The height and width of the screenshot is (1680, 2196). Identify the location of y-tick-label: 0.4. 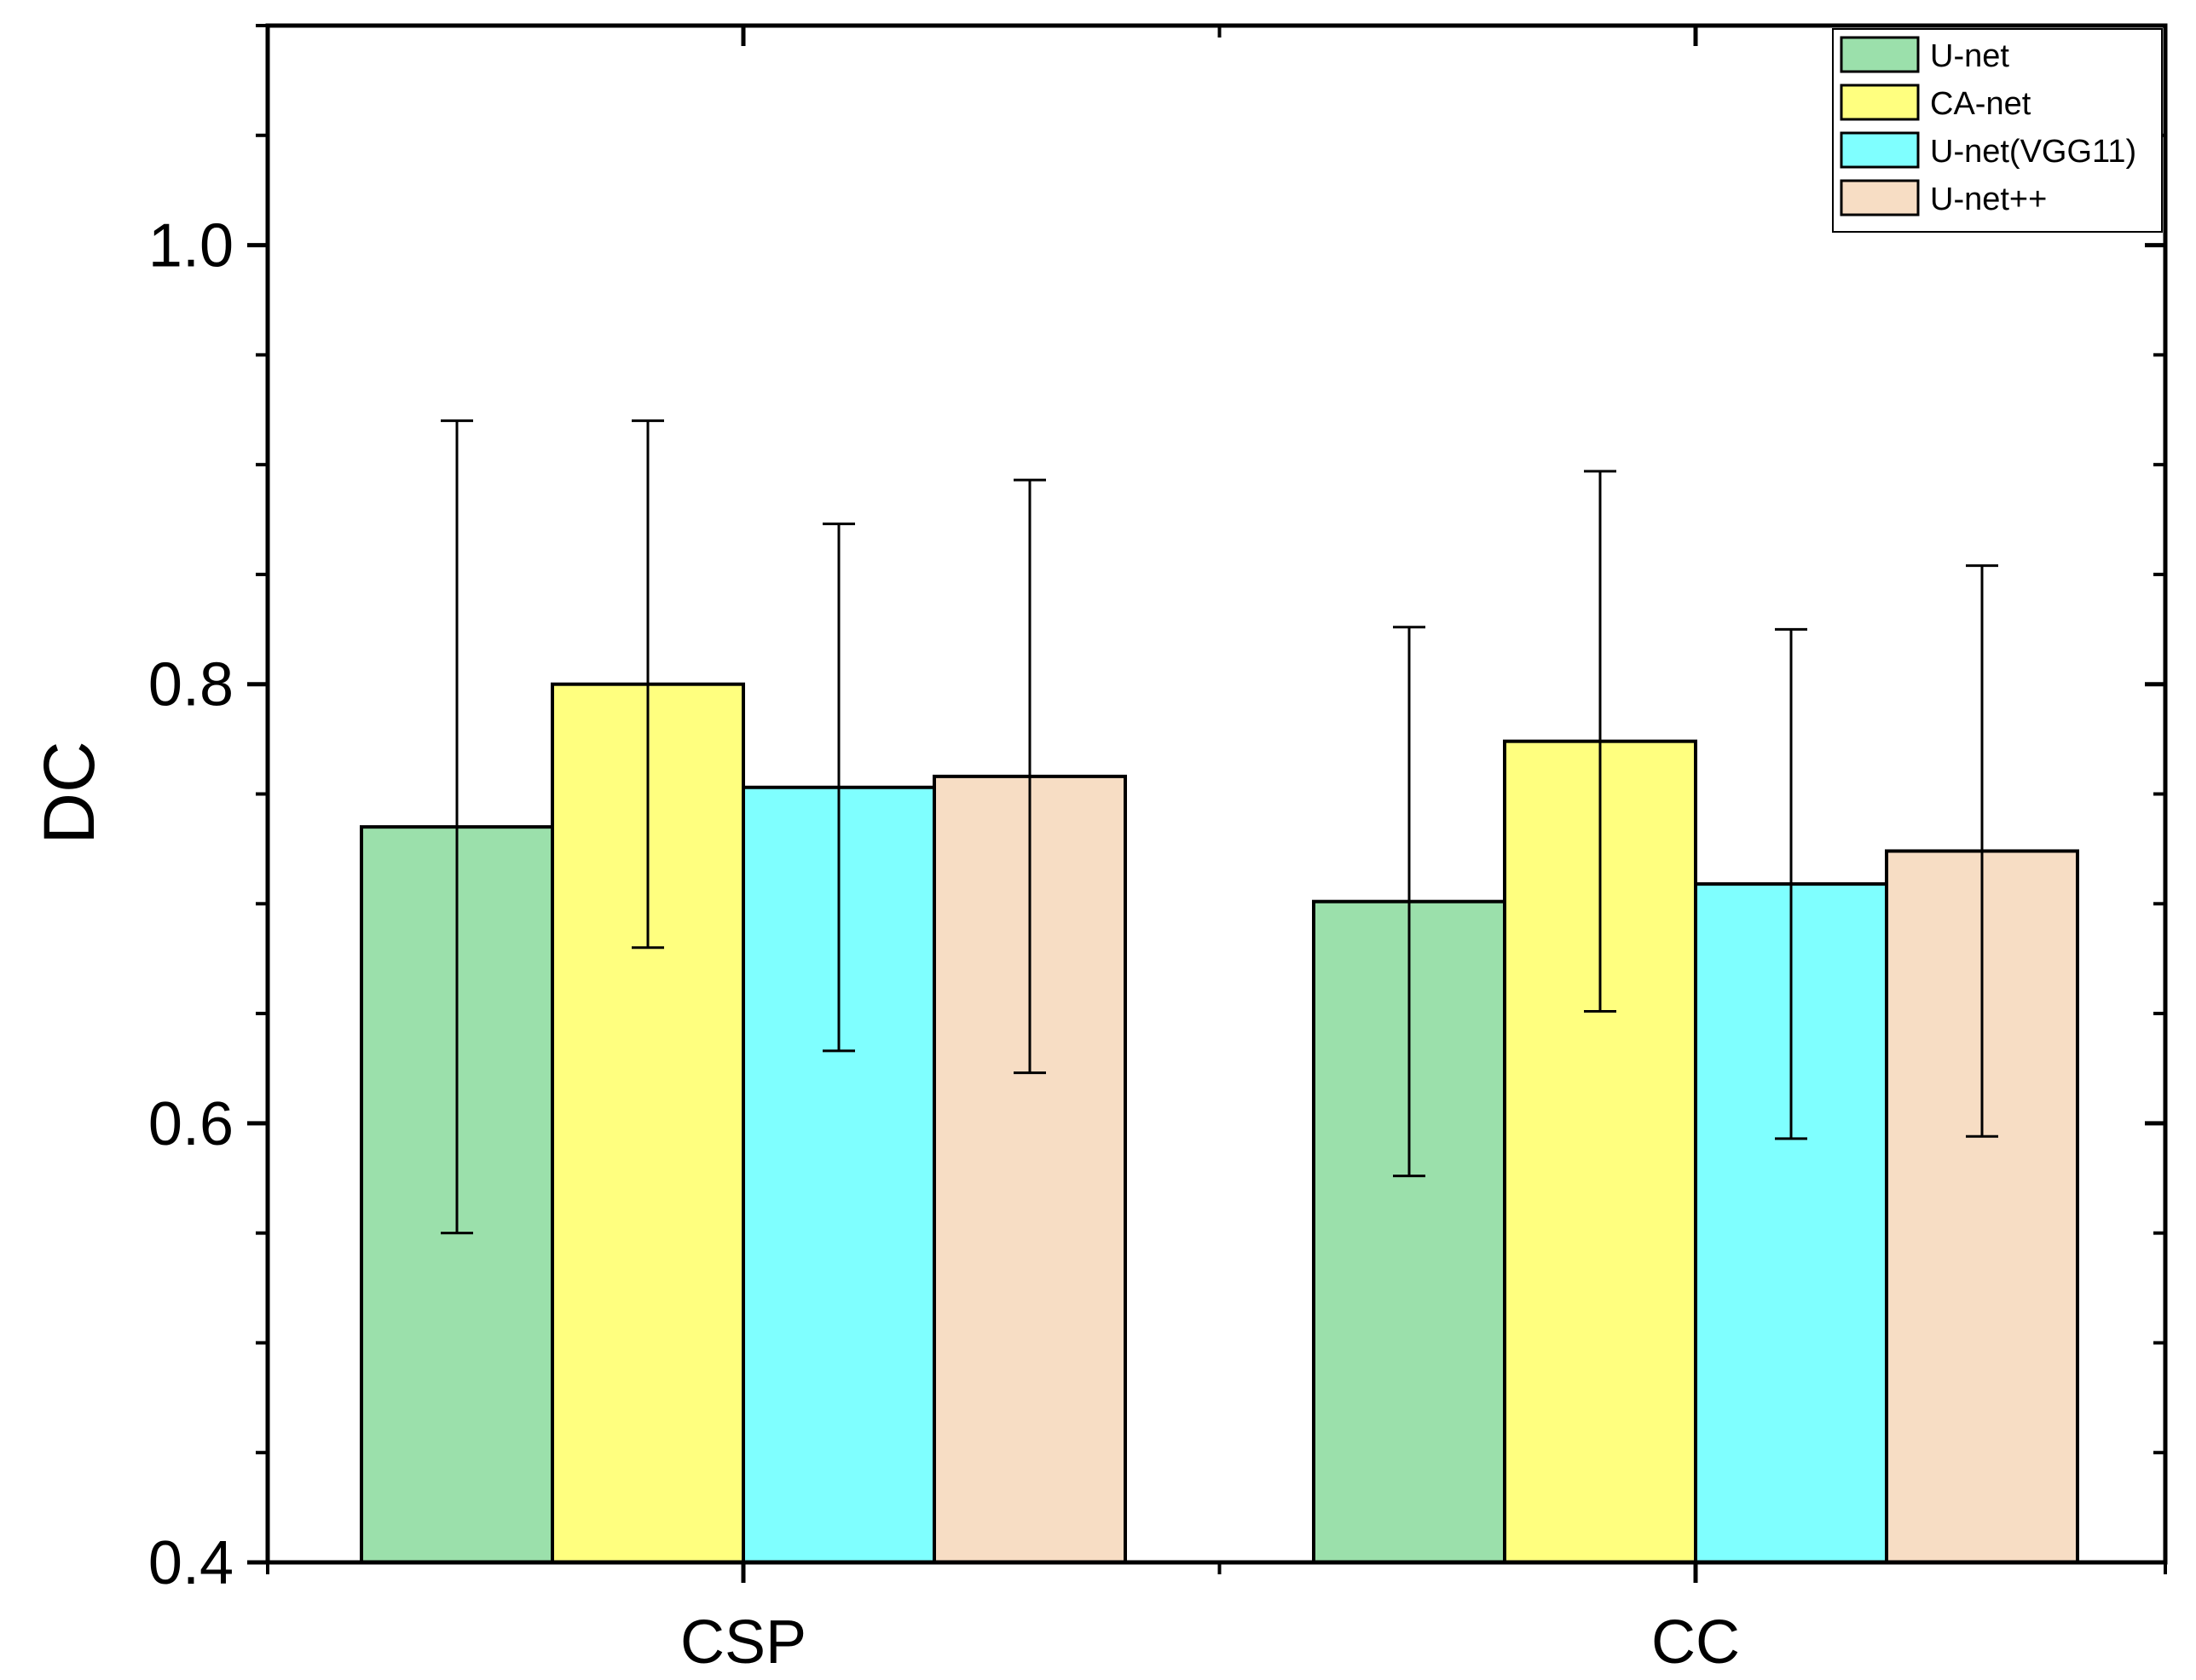
(191, 1563).